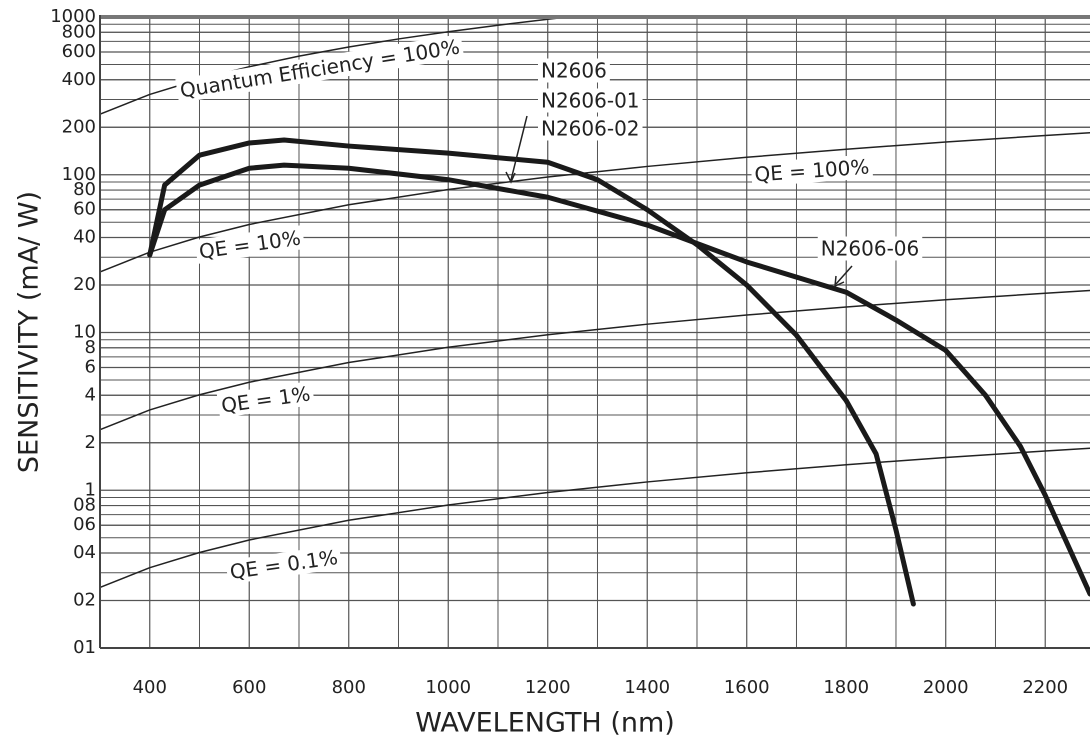 This screenshot has height=745, width=1090. What do you see at coordinates (548, 687) in the screenshot?
I see `x-tick-label: 1200` at bounding box center [548, 687].